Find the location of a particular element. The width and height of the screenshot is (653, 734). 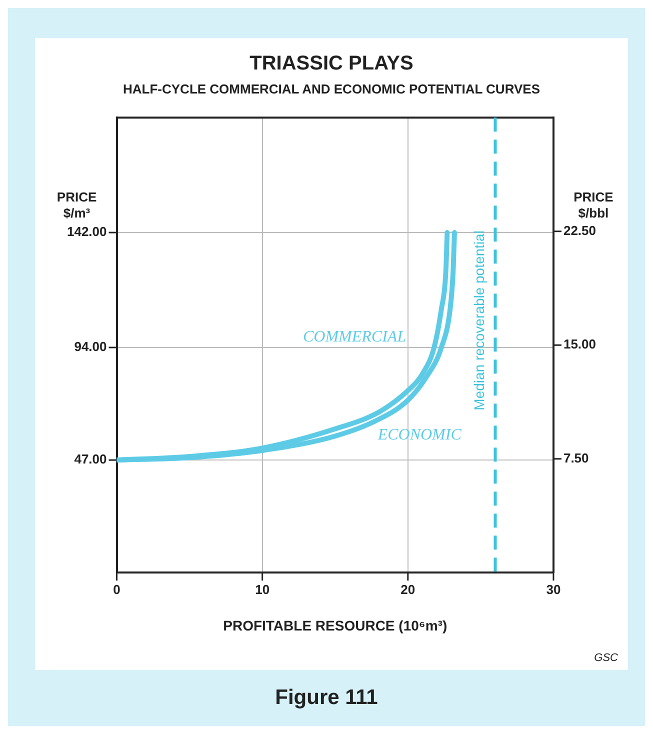

y-tick-label: 94.00 is located at coordinates (90, 346).